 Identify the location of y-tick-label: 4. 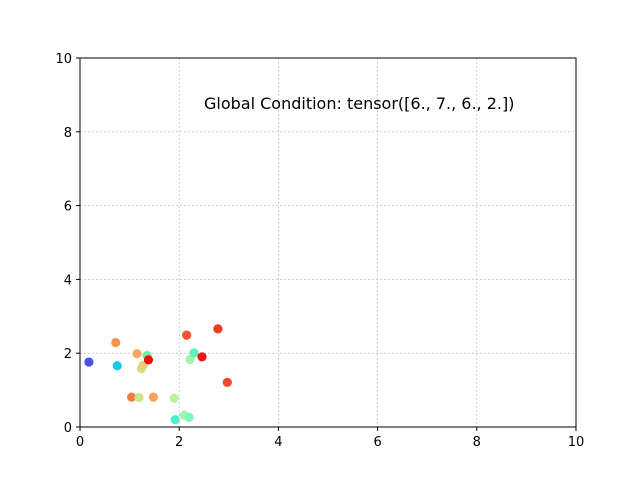
(68, 280).